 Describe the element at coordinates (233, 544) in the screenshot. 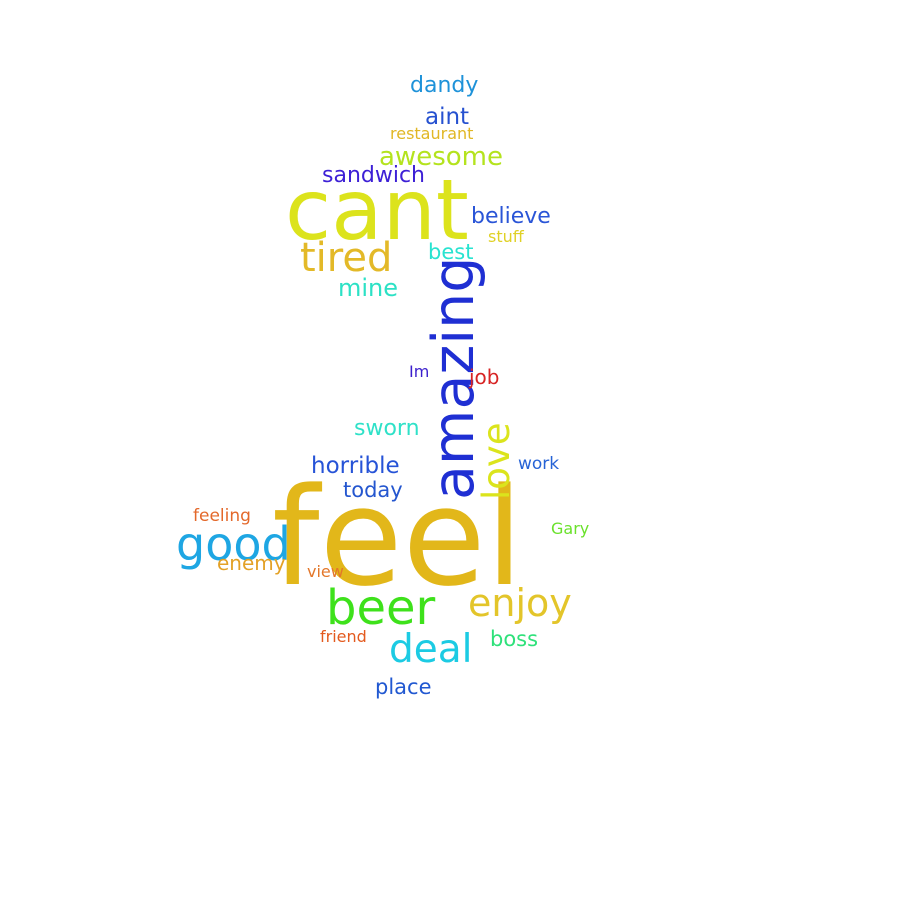

I see `word-good: good` at that location.